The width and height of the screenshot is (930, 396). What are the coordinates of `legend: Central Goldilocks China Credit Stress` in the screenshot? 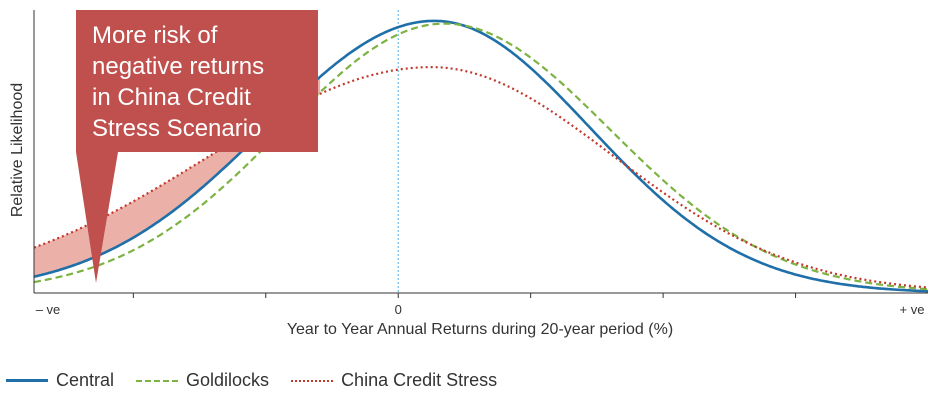 It's located at (262, 380).